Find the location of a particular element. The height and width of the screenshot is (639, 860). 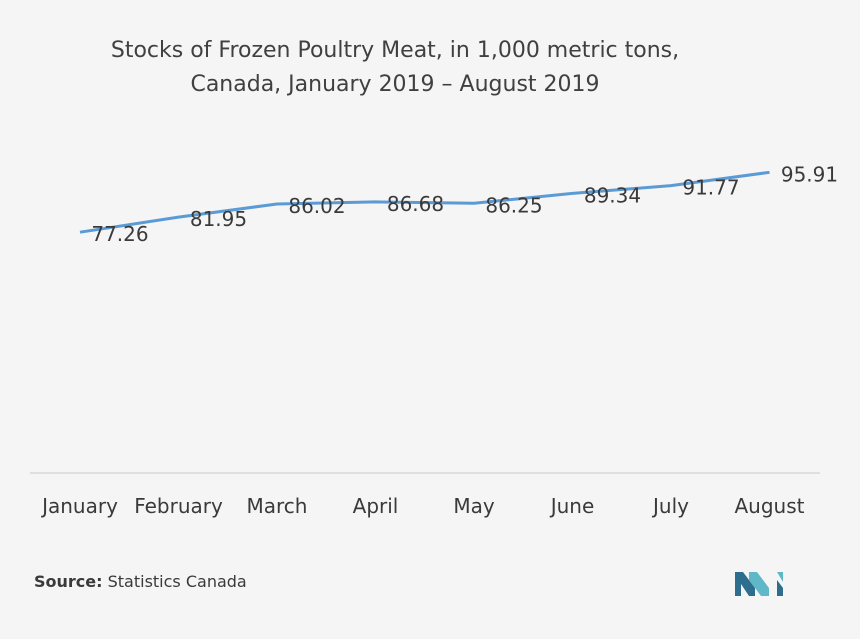

mordor-logo-icon is located at coordinates (759, 584).